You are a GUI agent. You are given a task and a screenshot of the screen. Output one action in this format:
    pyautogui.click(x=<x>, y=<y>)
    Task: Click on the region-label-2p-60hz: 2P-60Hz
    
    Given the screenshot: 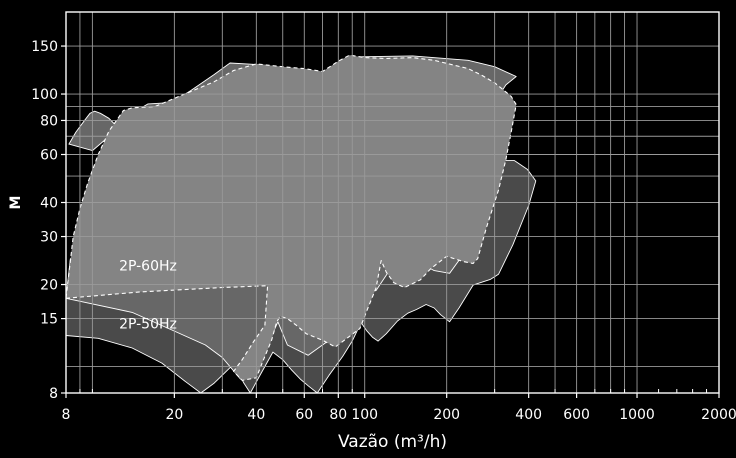 What is the action you would take?
    pyautogui.click(x=148, y=267)
    